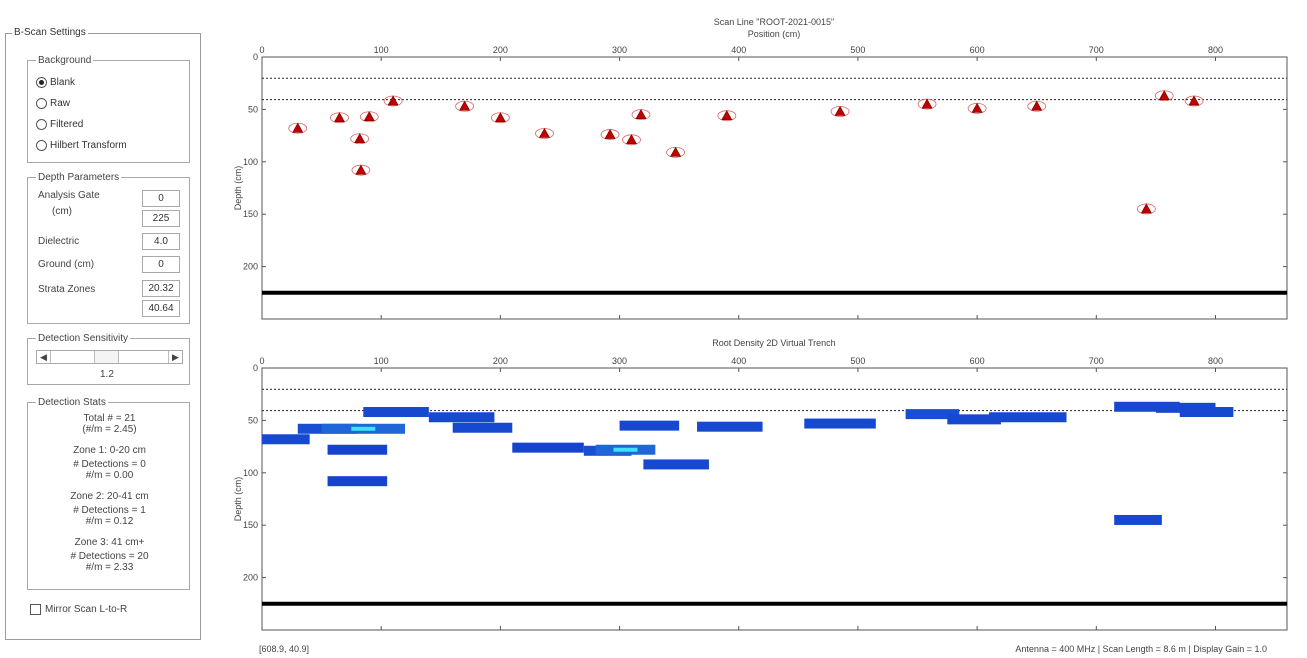 The height and width of the screenshot is (658, 1307). Describe the element at coordinates (83, 338) in the screenshot. I see `detection-sensitivity-label: Detection Sensitivity` at that location.